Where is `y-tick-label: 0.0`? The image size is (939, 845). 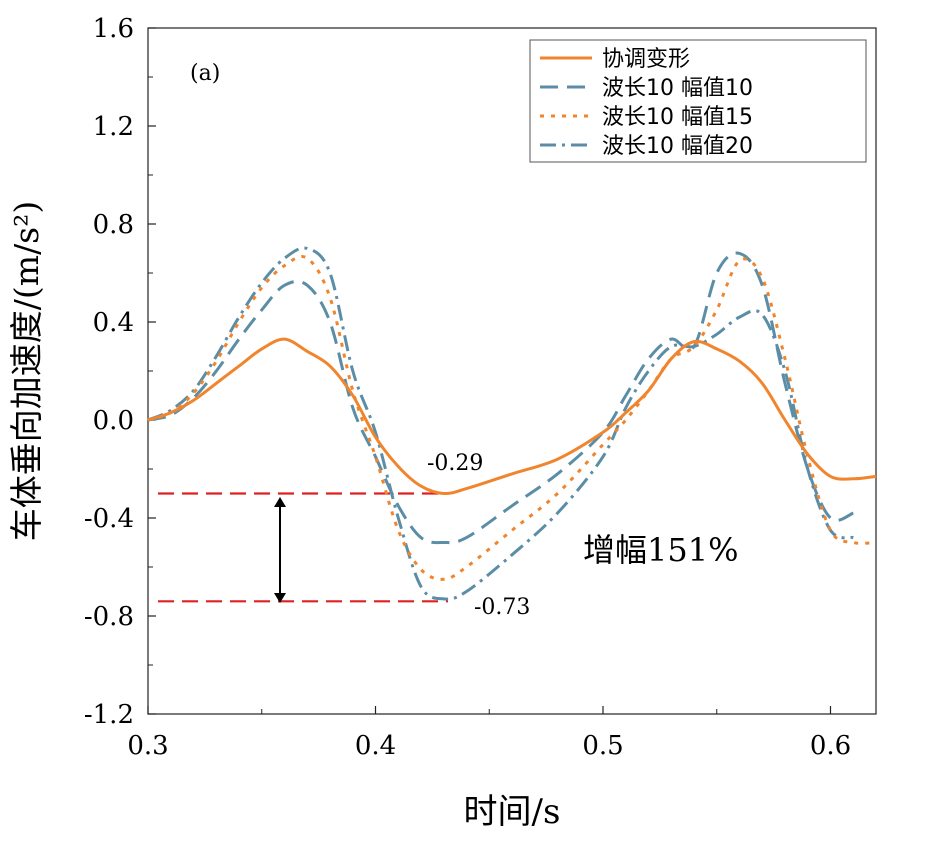
y-tick-label: 0.0 is located at coordinates (113, 421).